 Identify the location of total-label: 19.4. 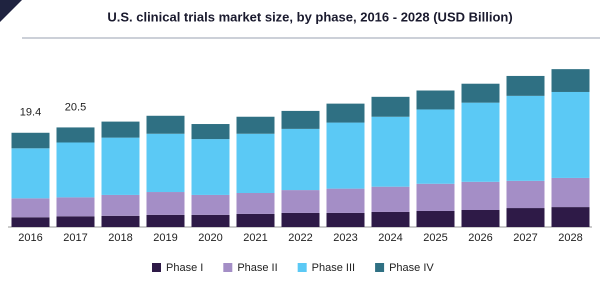
(30, 113).